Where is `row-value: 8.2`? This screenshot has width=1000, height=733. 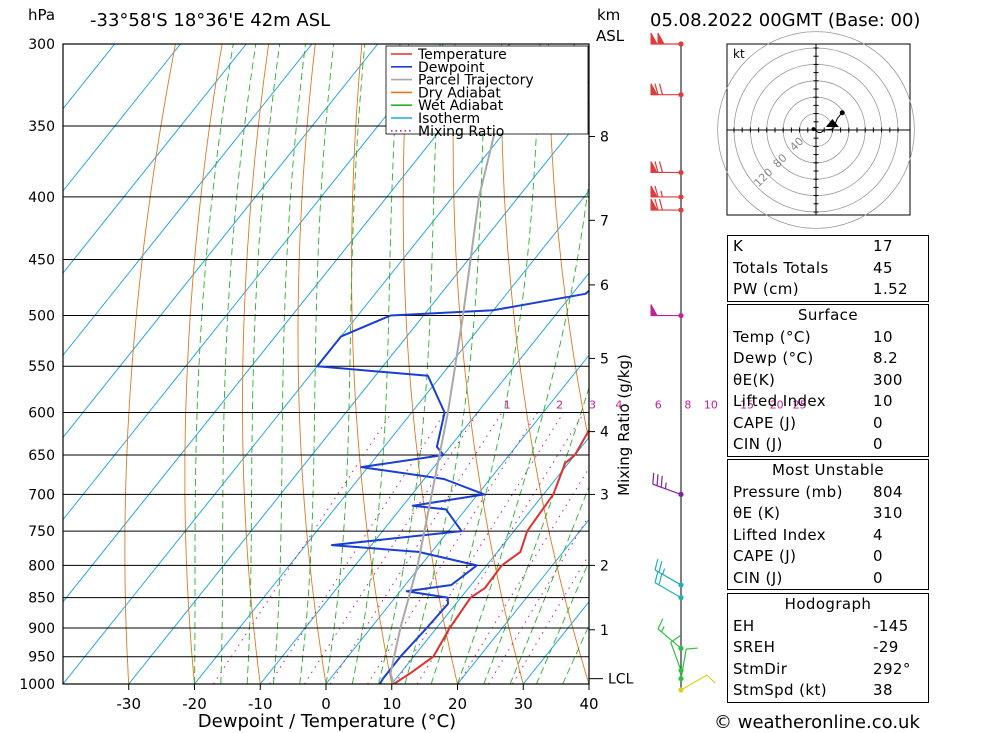
row-value: 8.2 is located at coordinates (886, 358).